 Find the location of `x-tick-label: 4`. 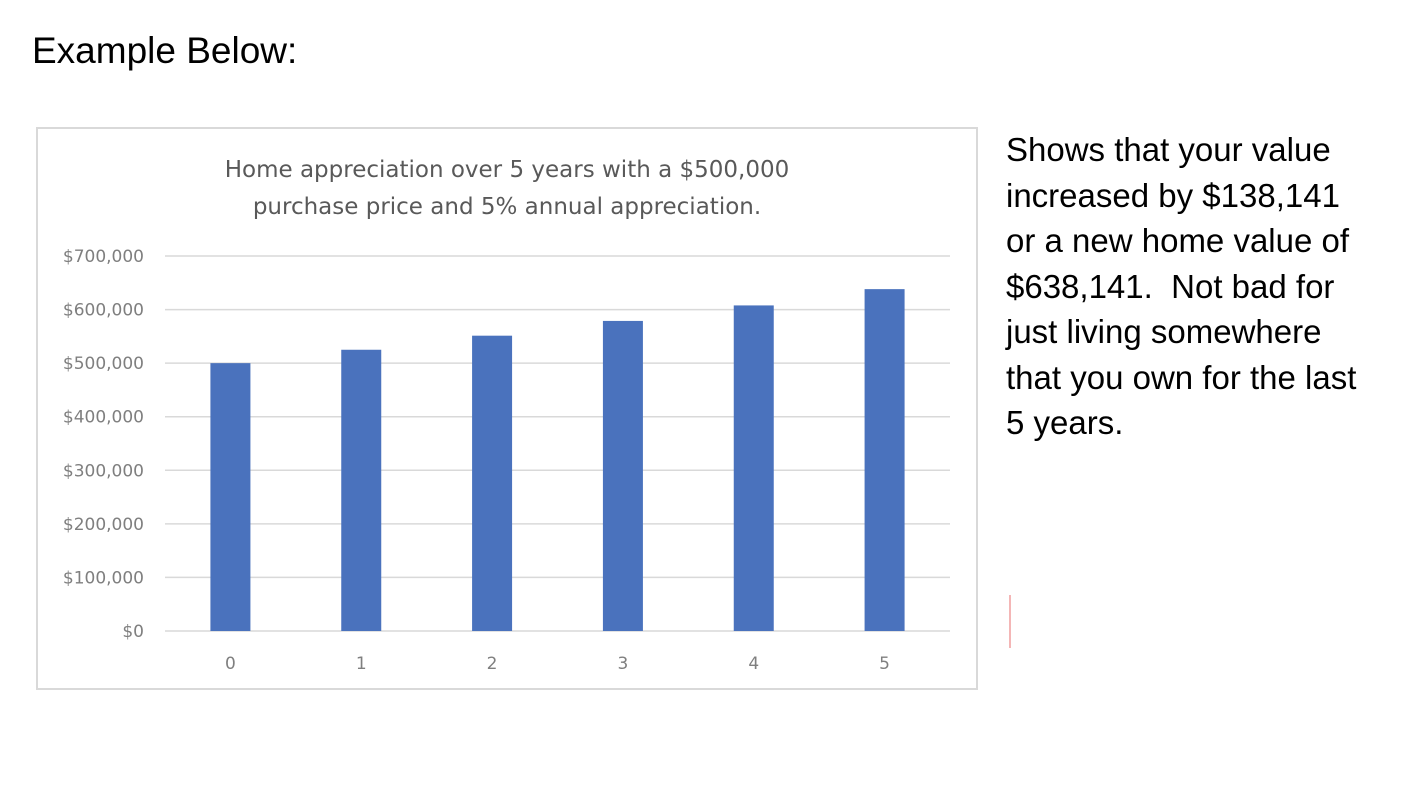

x-tick-label: 4 is located at coordinates (753, 664).